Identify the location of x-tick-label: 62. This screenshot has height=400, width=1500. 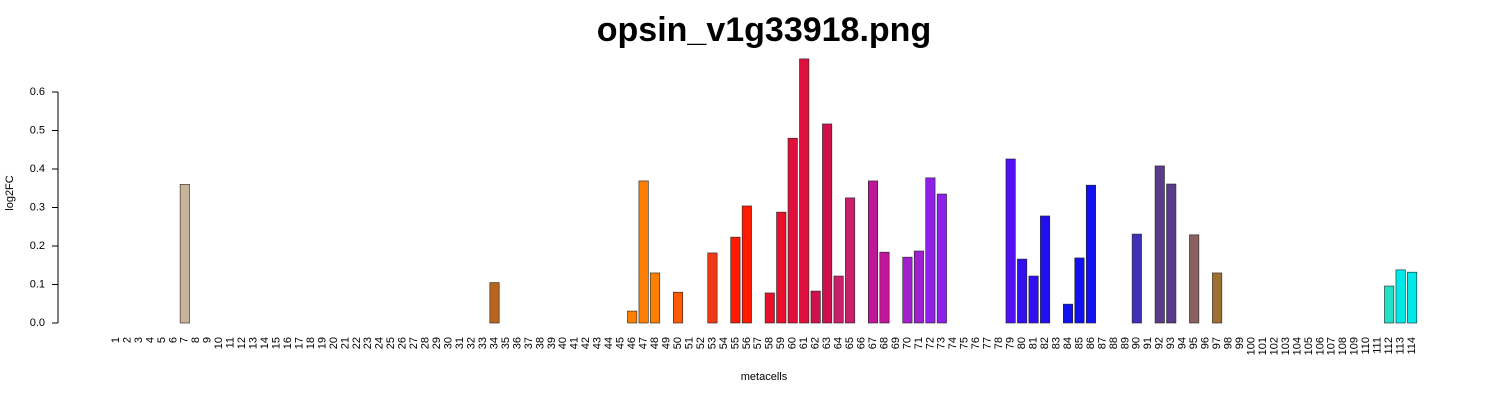
(816, 343).